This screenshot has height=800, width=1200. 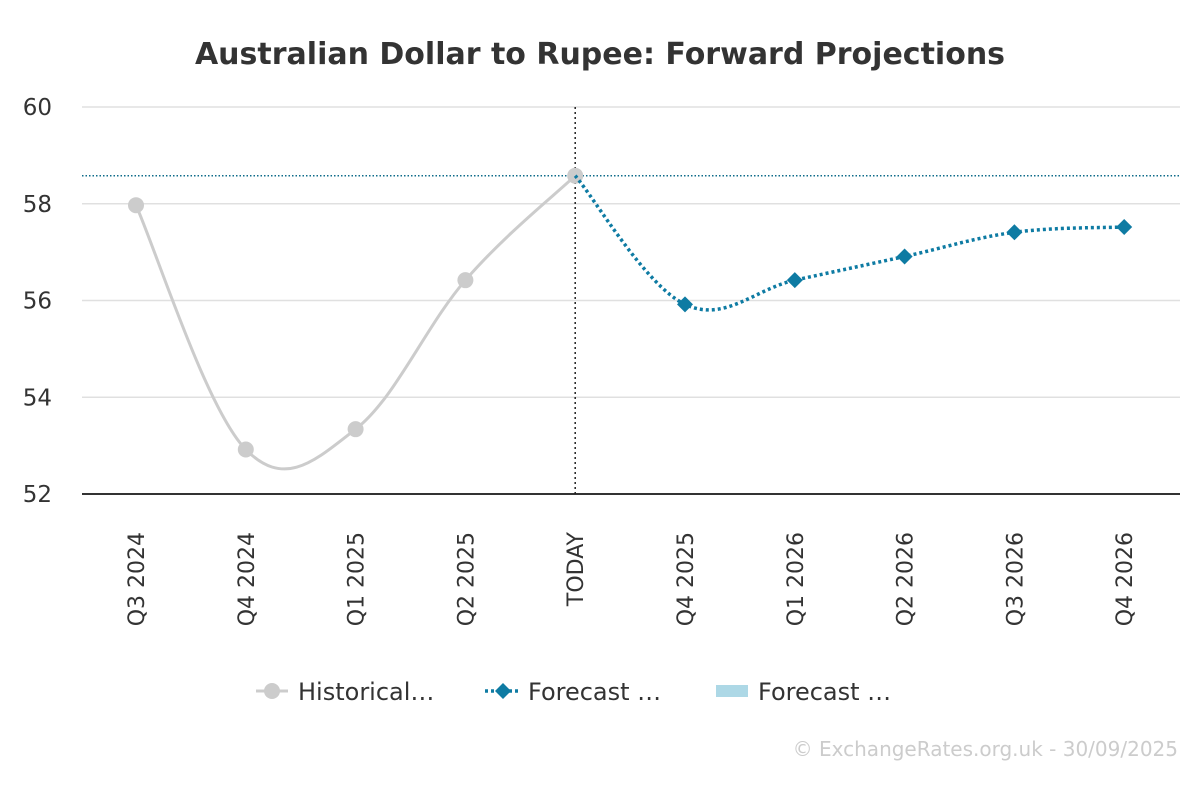 What do you see at coordinates (849, 243) in the screenshot?
I see `series-line` at bounding box center [849, 243].